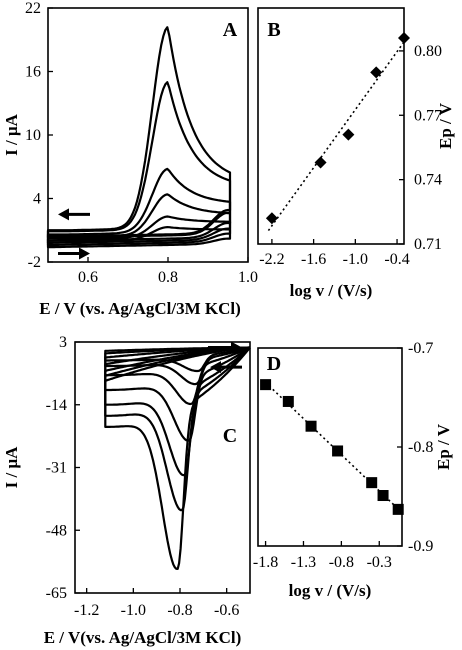 The width and height of the screenshot is (462, 650). I want to click on panel-b-x-tick-label: -1.0, so click(355, 259).